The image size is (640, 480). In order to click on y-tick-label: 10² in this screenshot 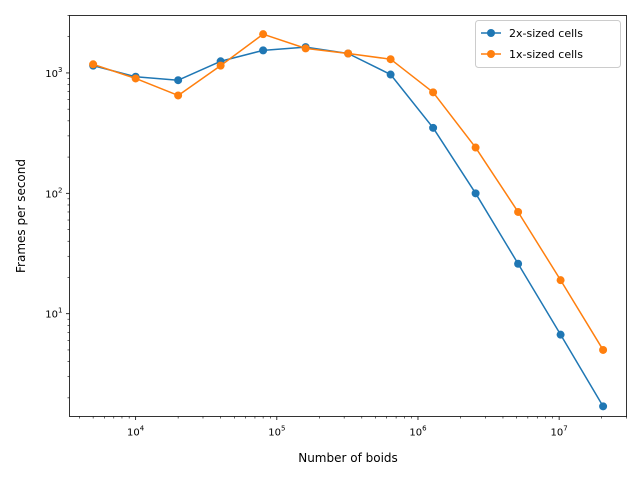, I will do `click(53, 193)`.